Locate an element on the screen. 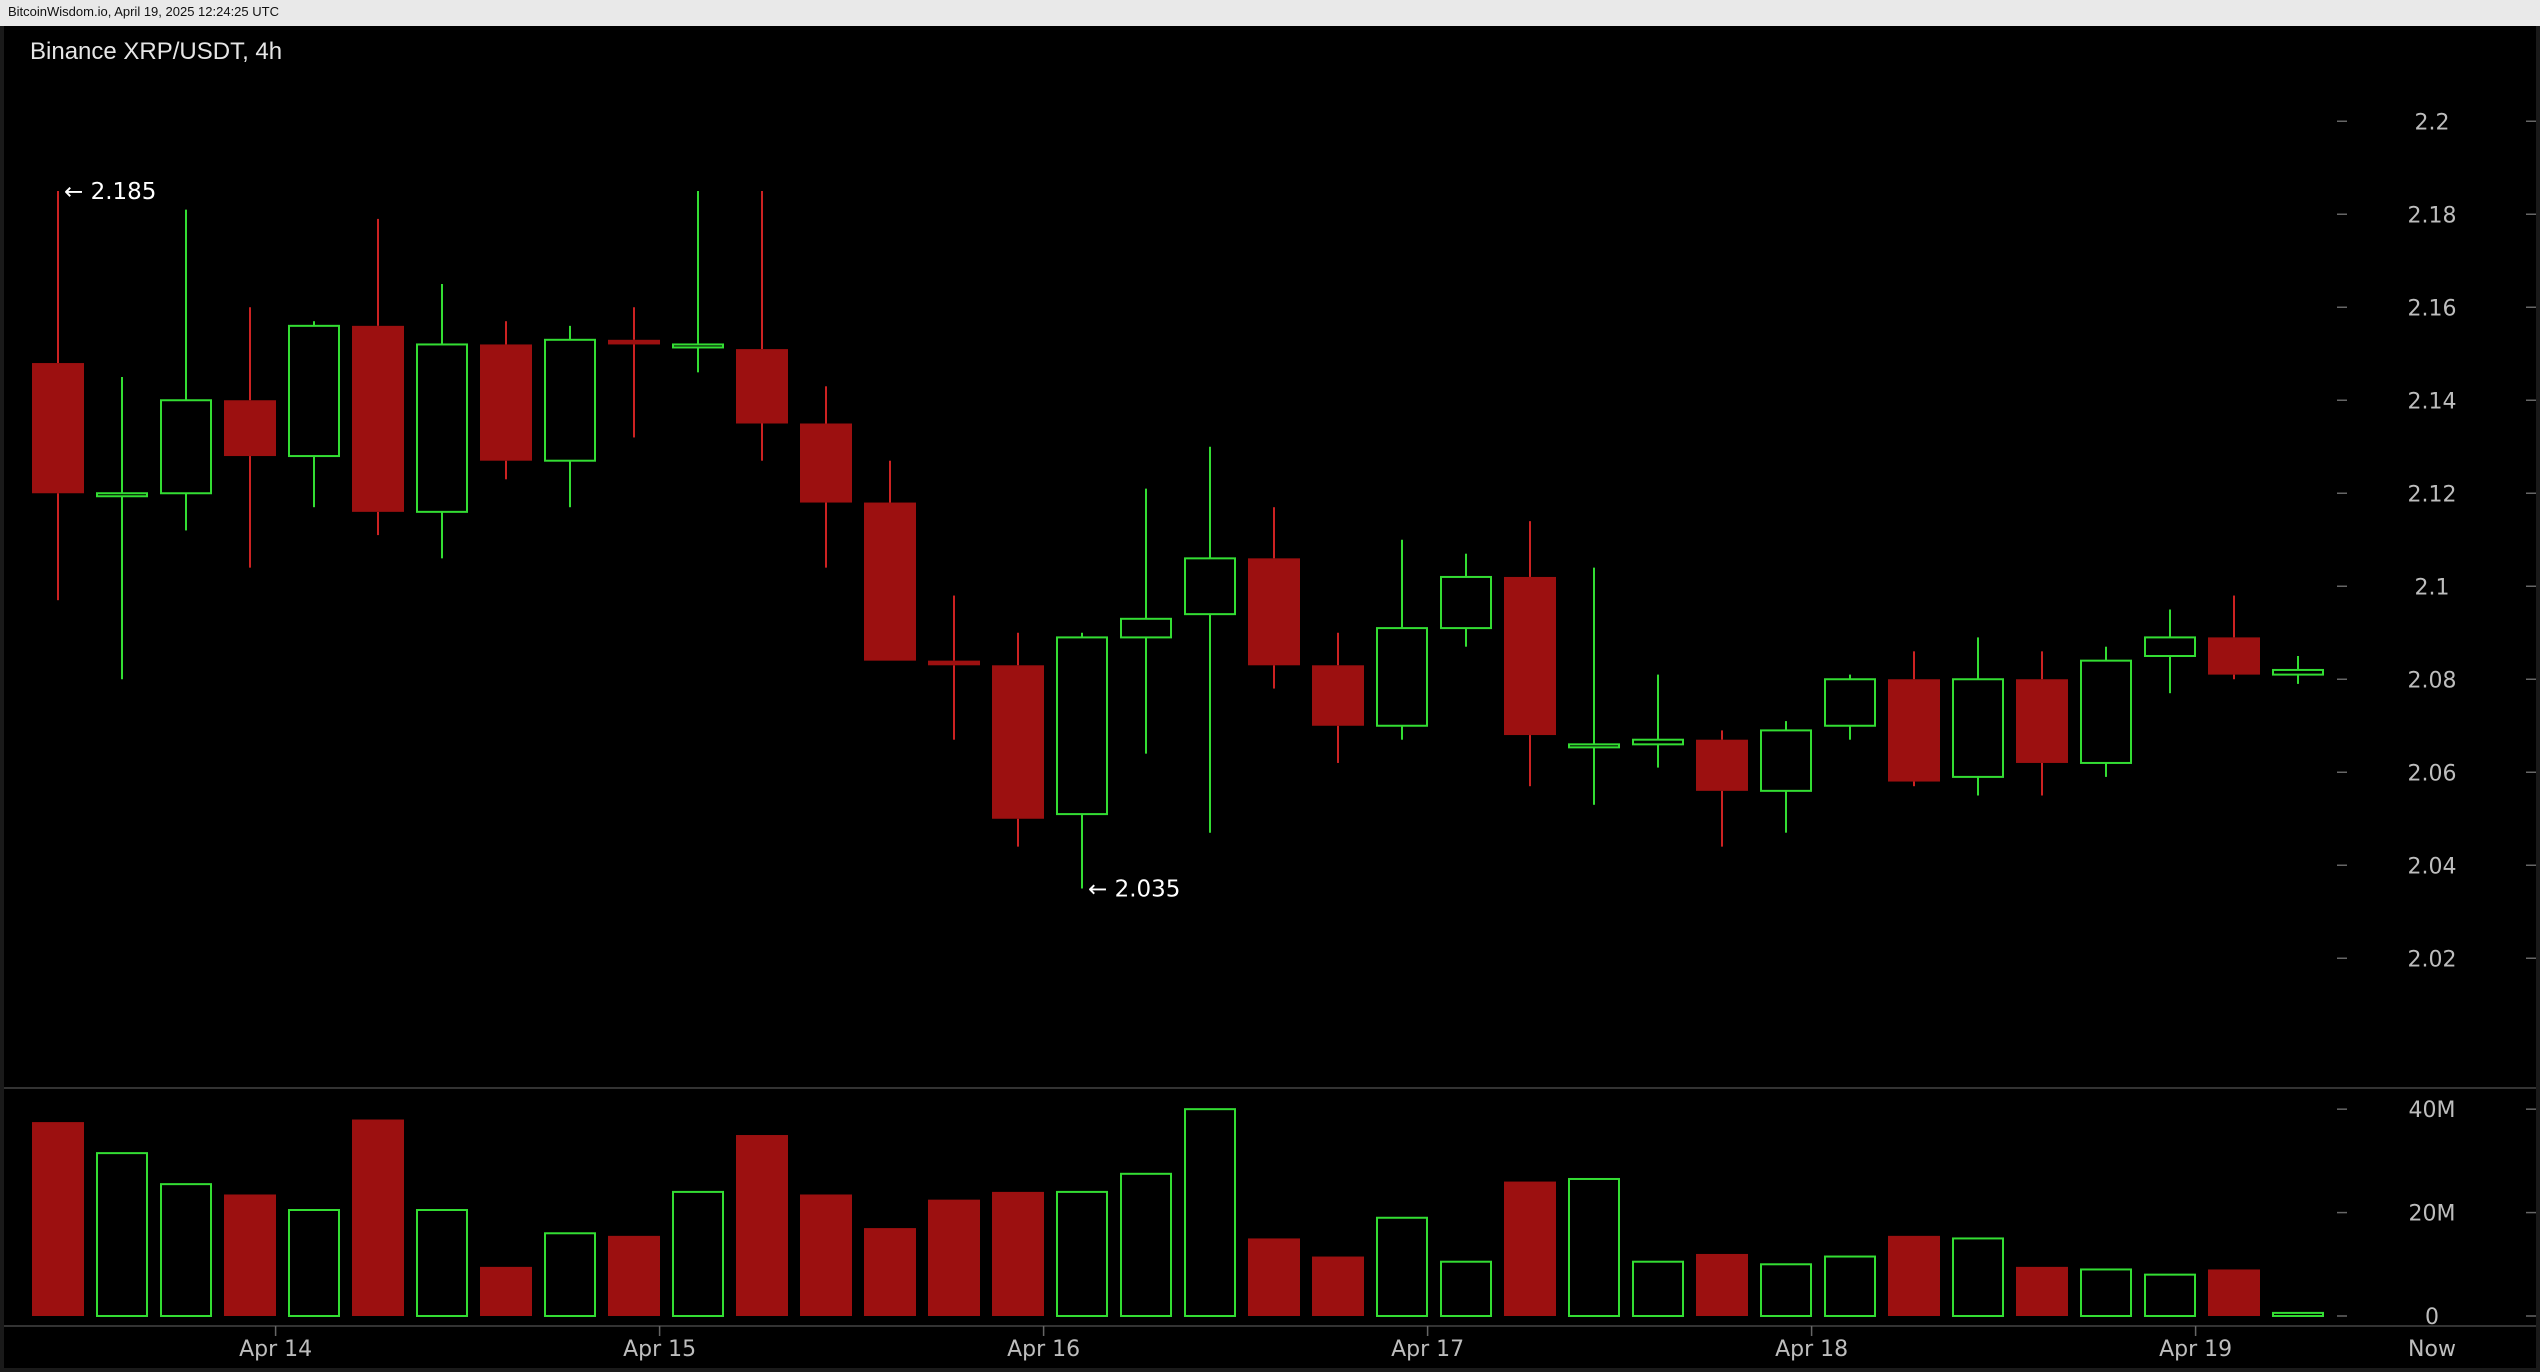 This screenshot has width=2540, height=1372. x-axis-label: Apr 15 is located at coordinates (659, 1349).